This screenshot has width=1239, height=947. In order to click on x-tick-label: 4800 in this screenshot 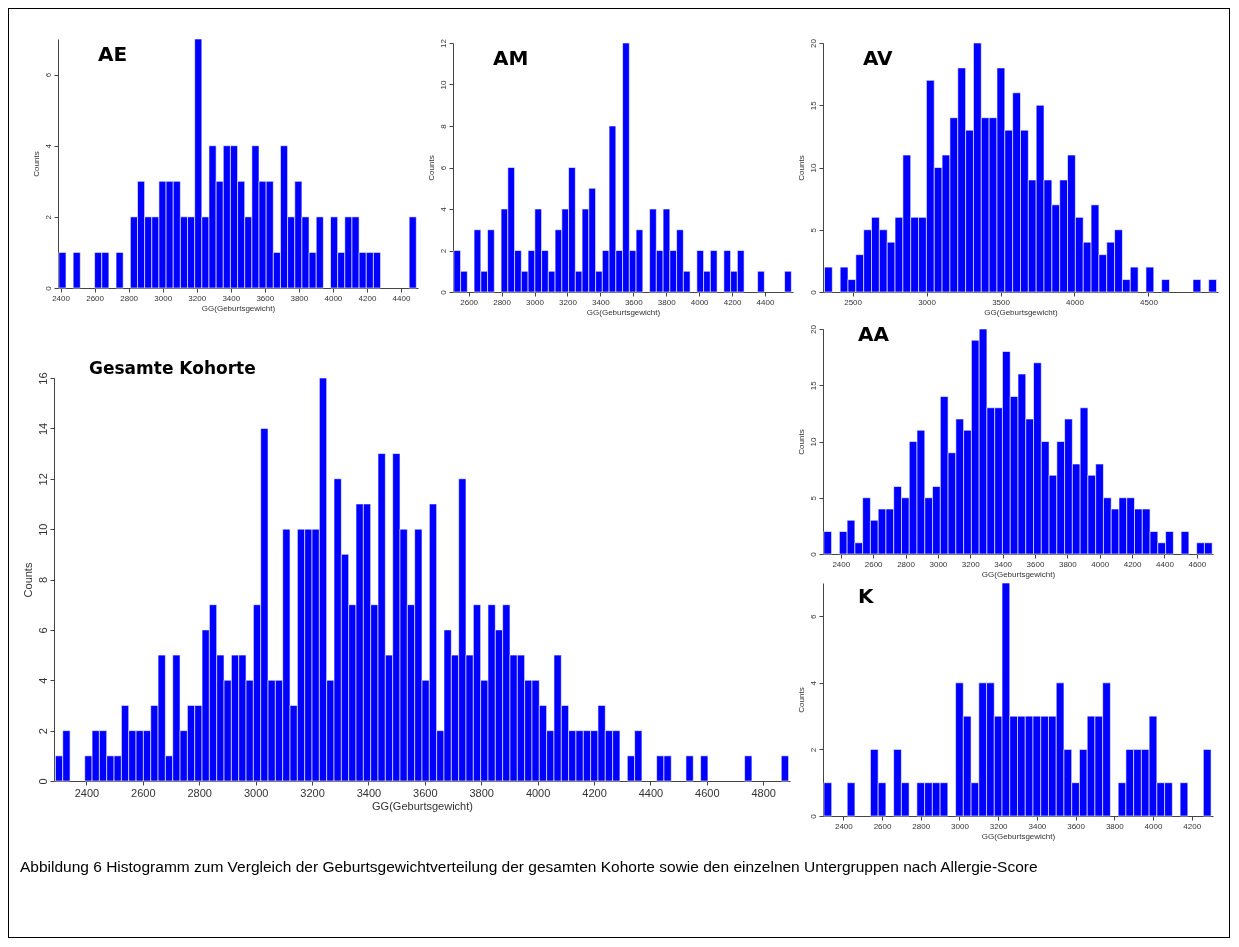, I will do `click(763, 792)`.